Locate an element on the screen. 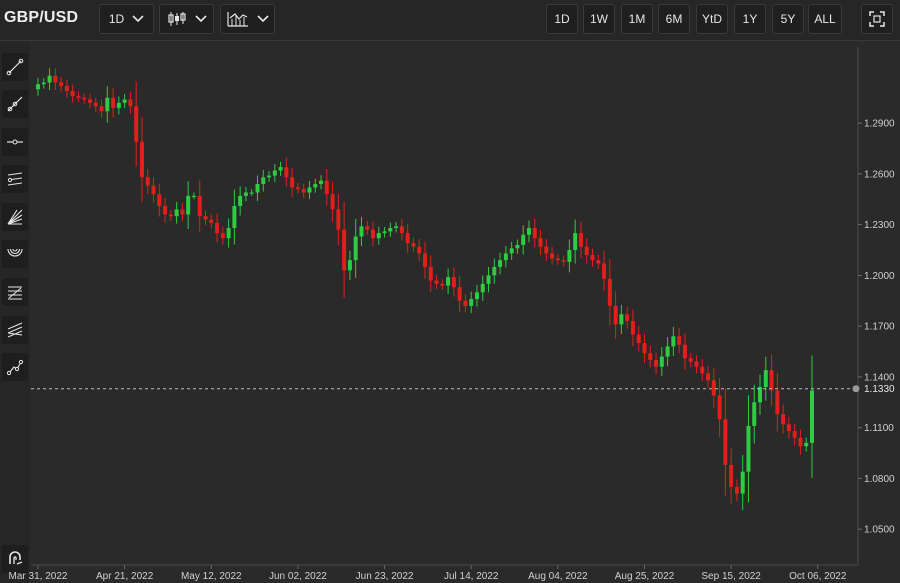  parallel-channel-tool is located at coordinates (15, 179).